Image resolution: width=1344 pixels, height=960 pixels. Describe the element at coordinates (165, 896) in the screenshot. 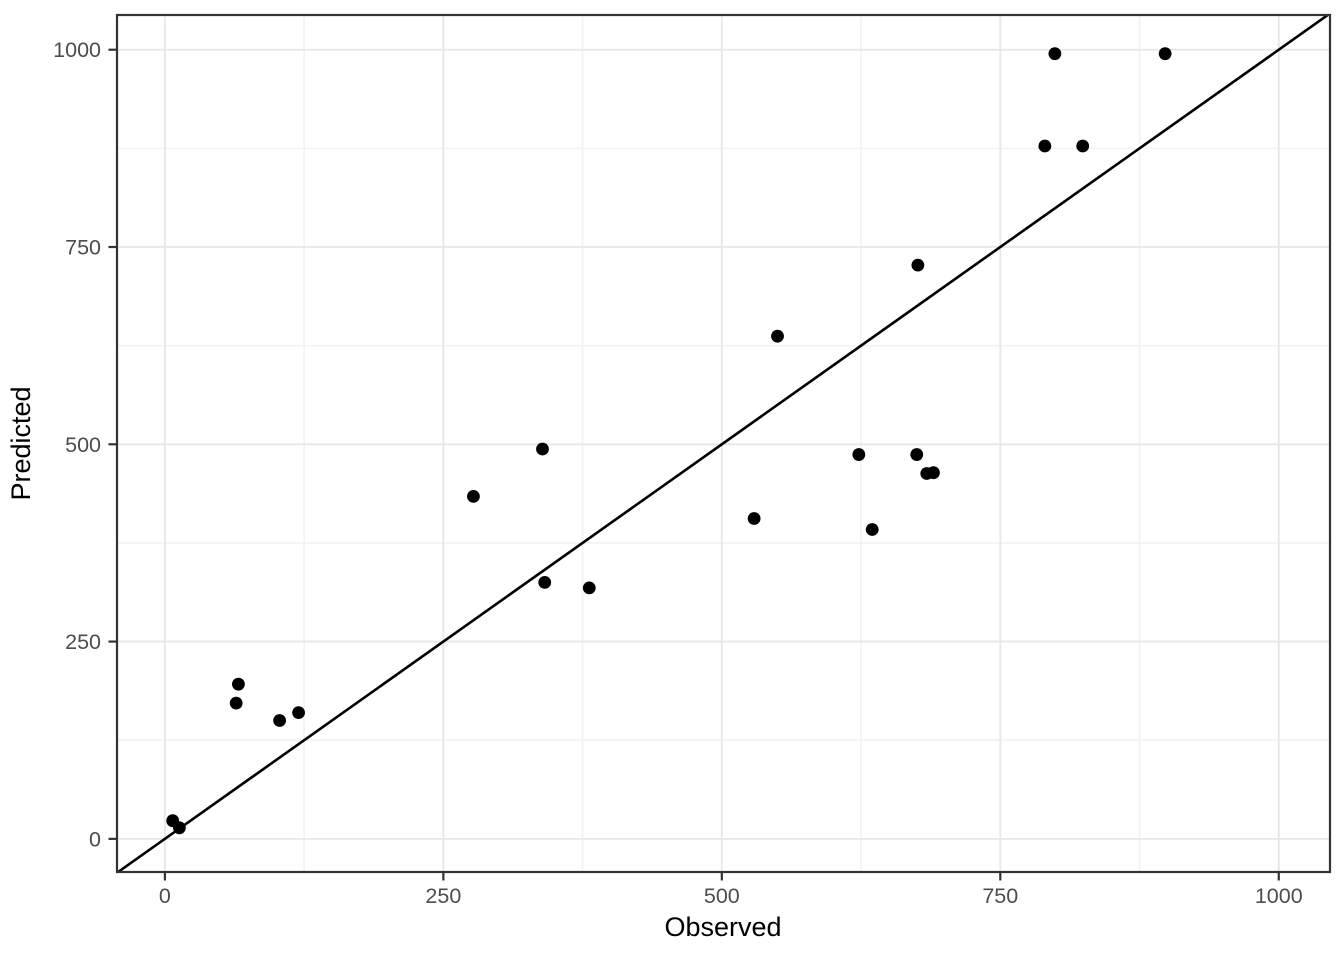

I see `x-tick-label: 0` at that location.